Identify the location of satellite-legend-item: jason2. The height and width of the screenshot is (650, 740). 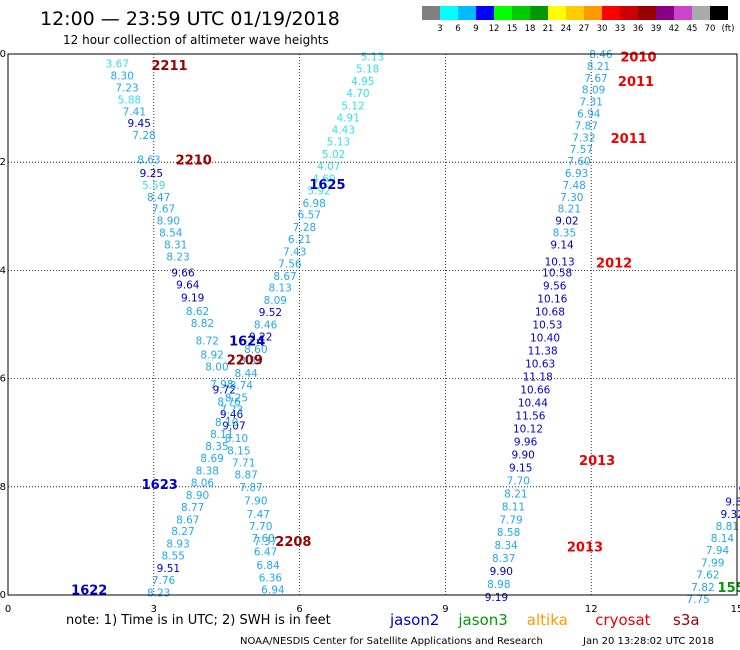
(414, 620).